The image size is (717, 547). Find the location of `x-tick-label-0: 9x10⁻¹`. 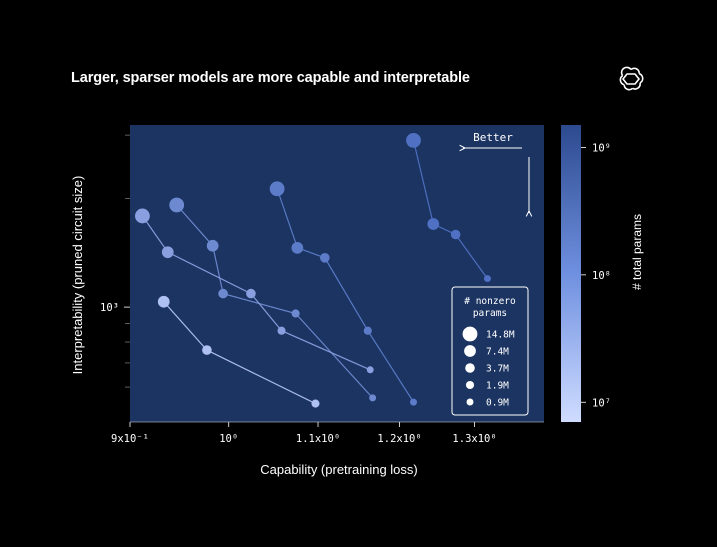

x-tick-label-0: 9x10⁻¹ is located at coordinates (130, 439).